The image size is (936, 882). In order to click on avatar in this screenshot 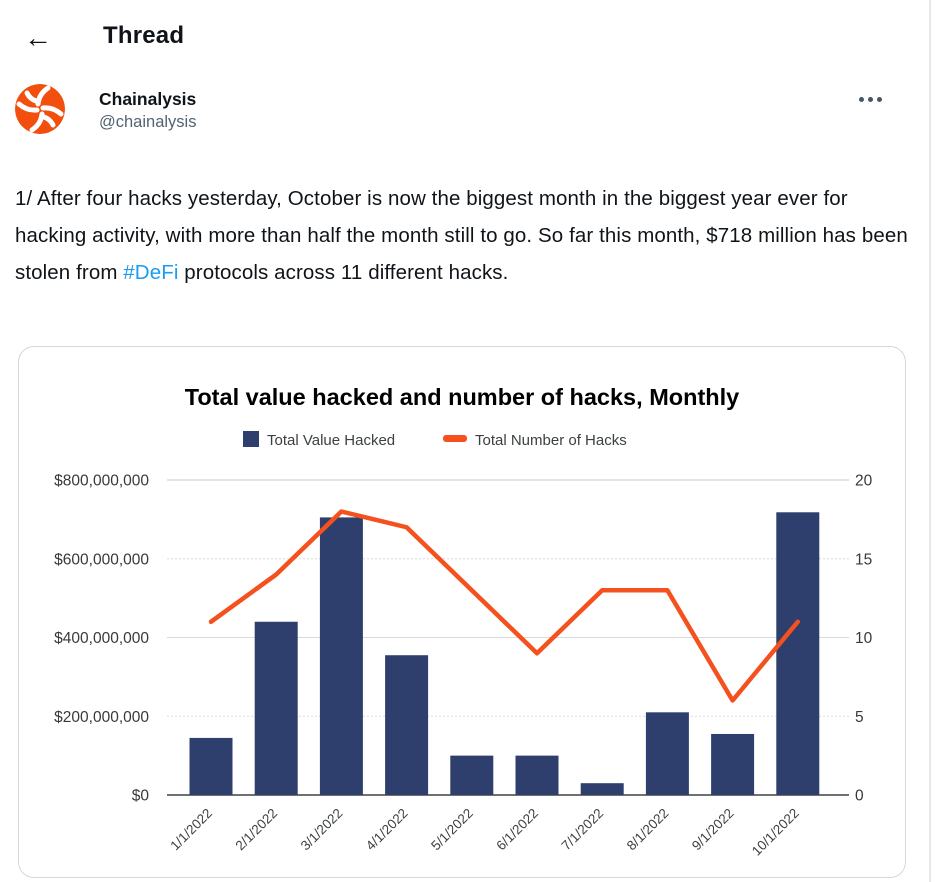, I will do `click(40, 109)`.